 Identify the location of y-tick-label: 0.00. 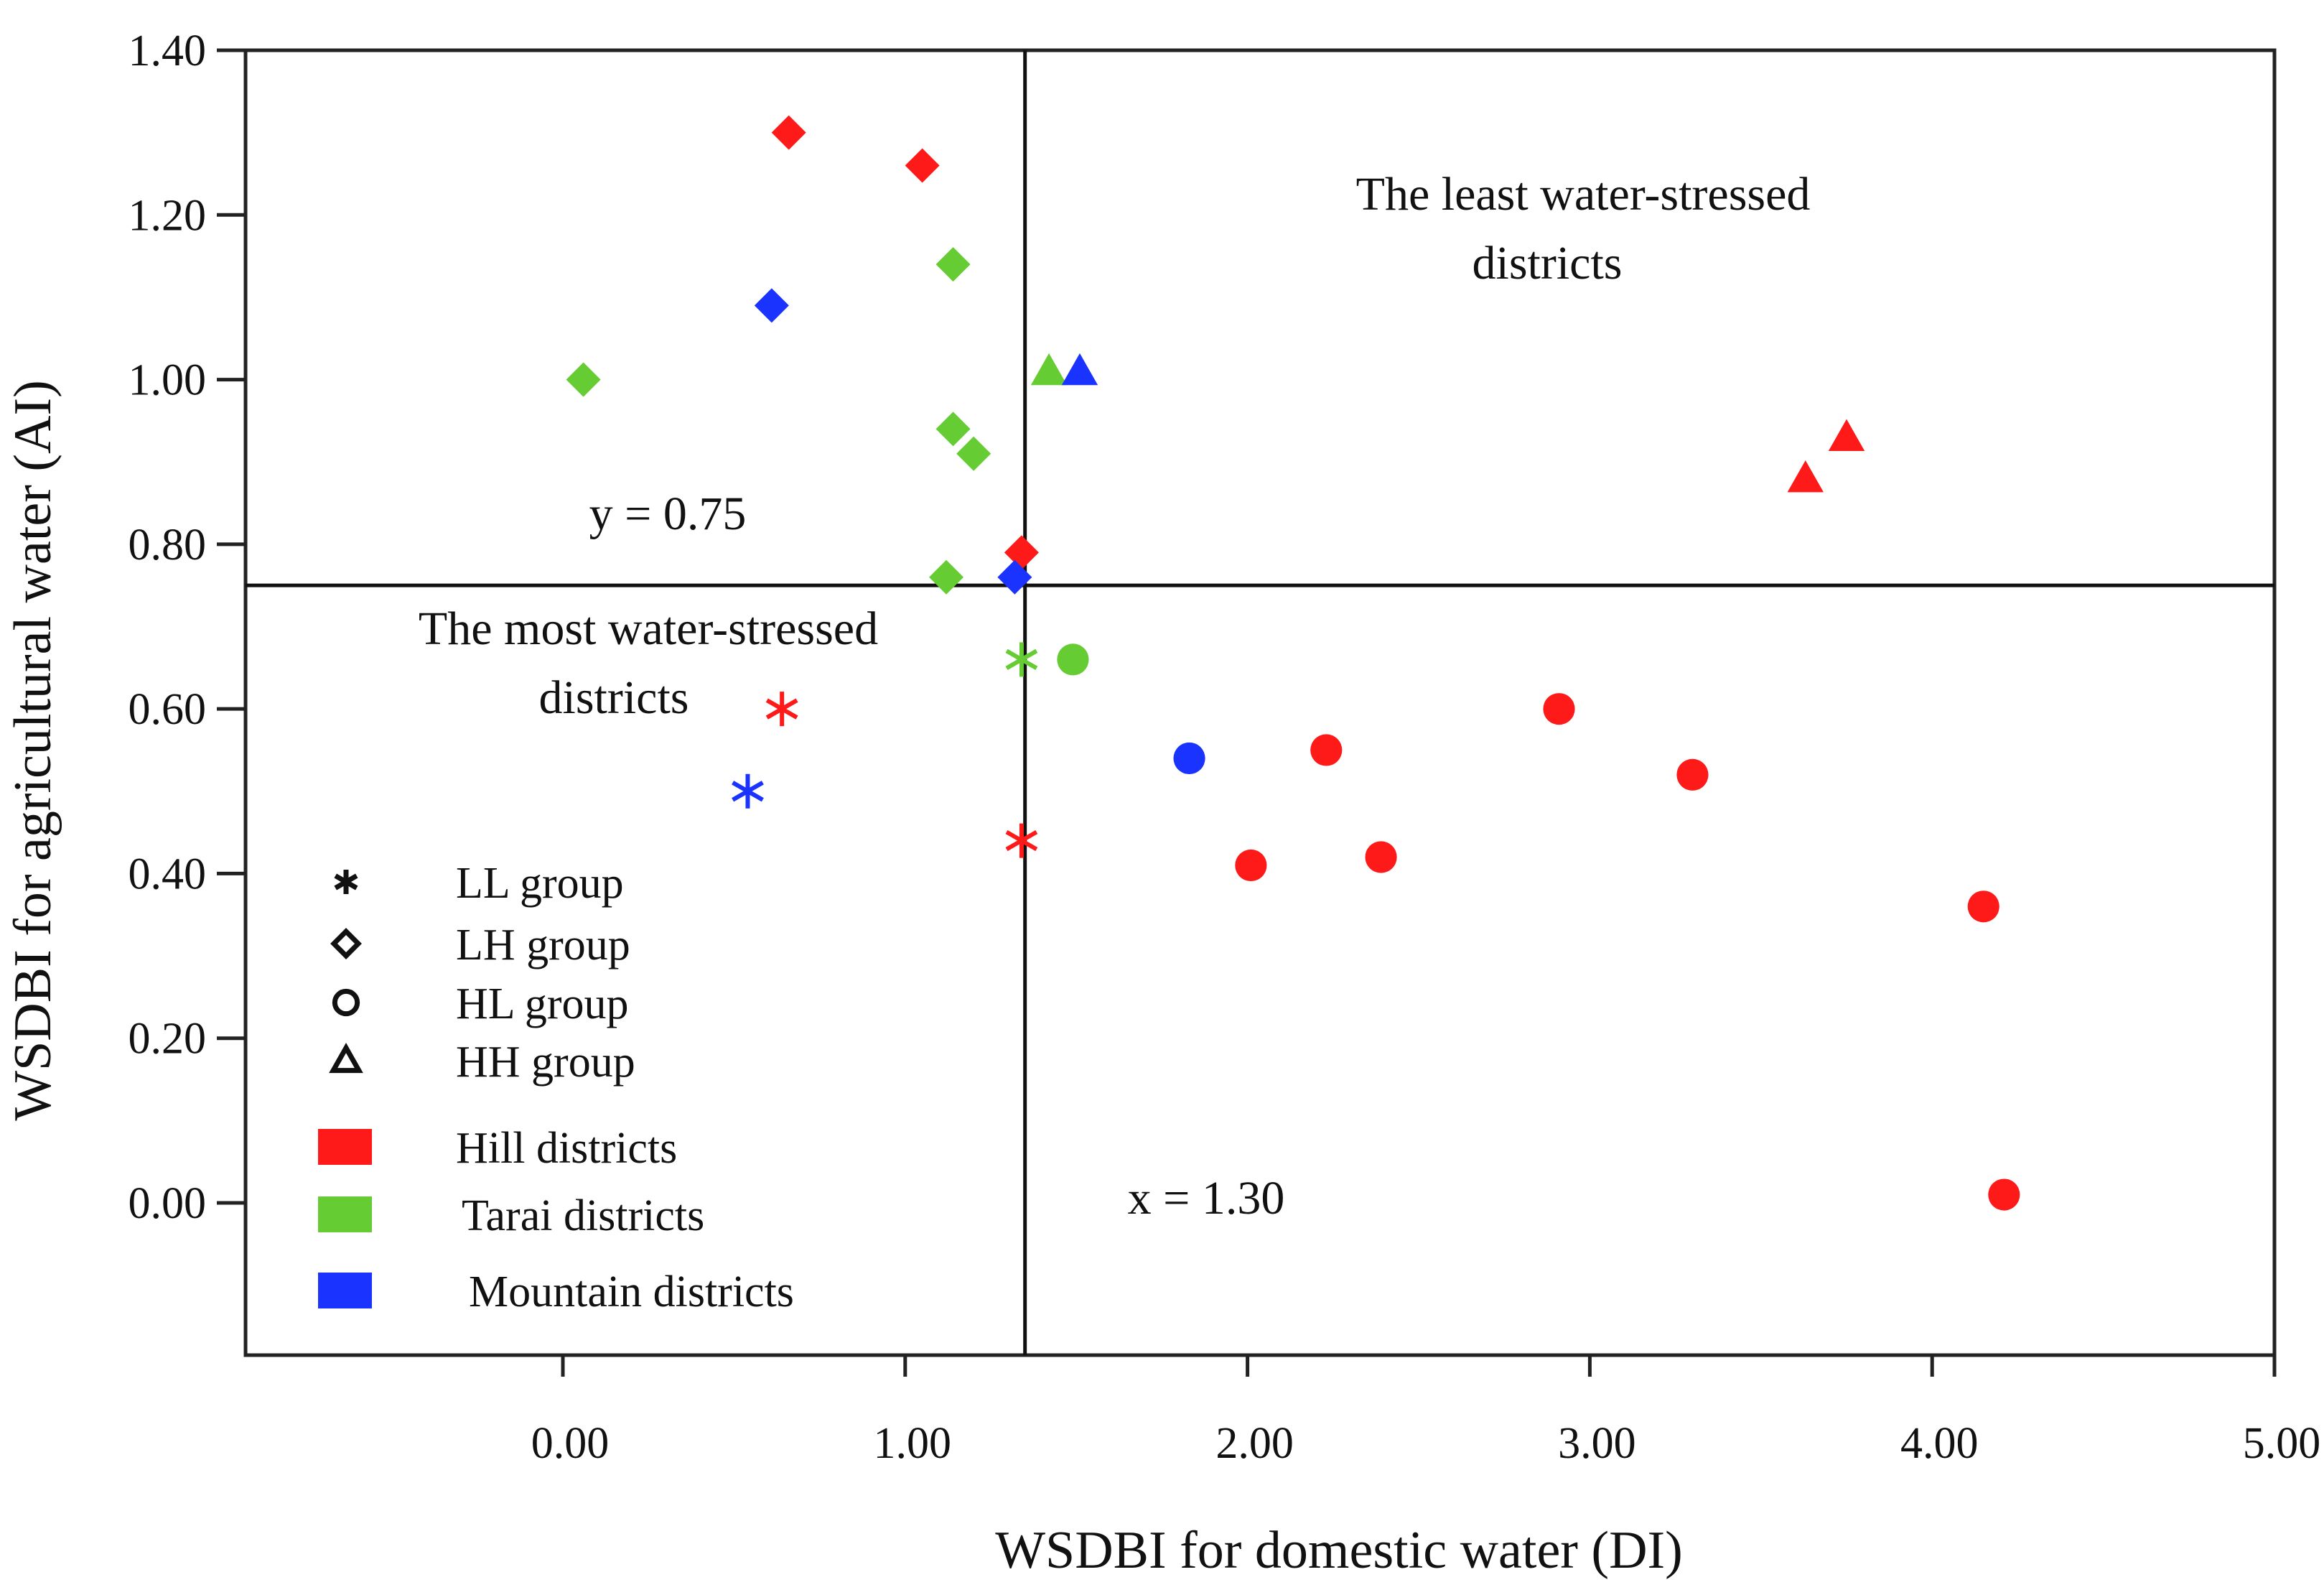
(168, 1203).